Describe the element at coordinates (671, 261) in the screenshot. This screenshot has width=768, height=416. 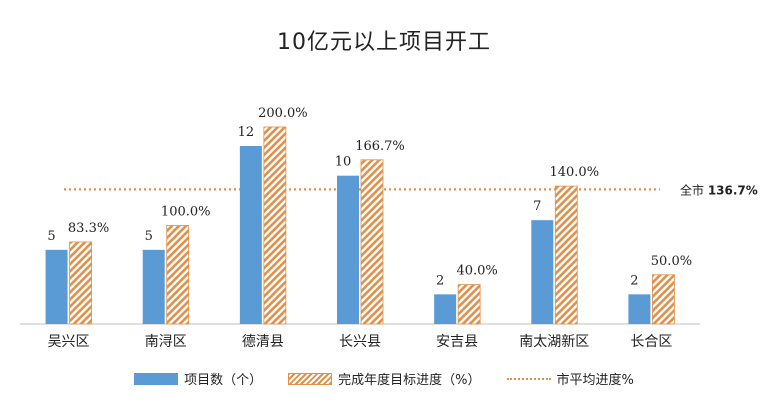
I see `data-label-progress: 50.0%` at that location.